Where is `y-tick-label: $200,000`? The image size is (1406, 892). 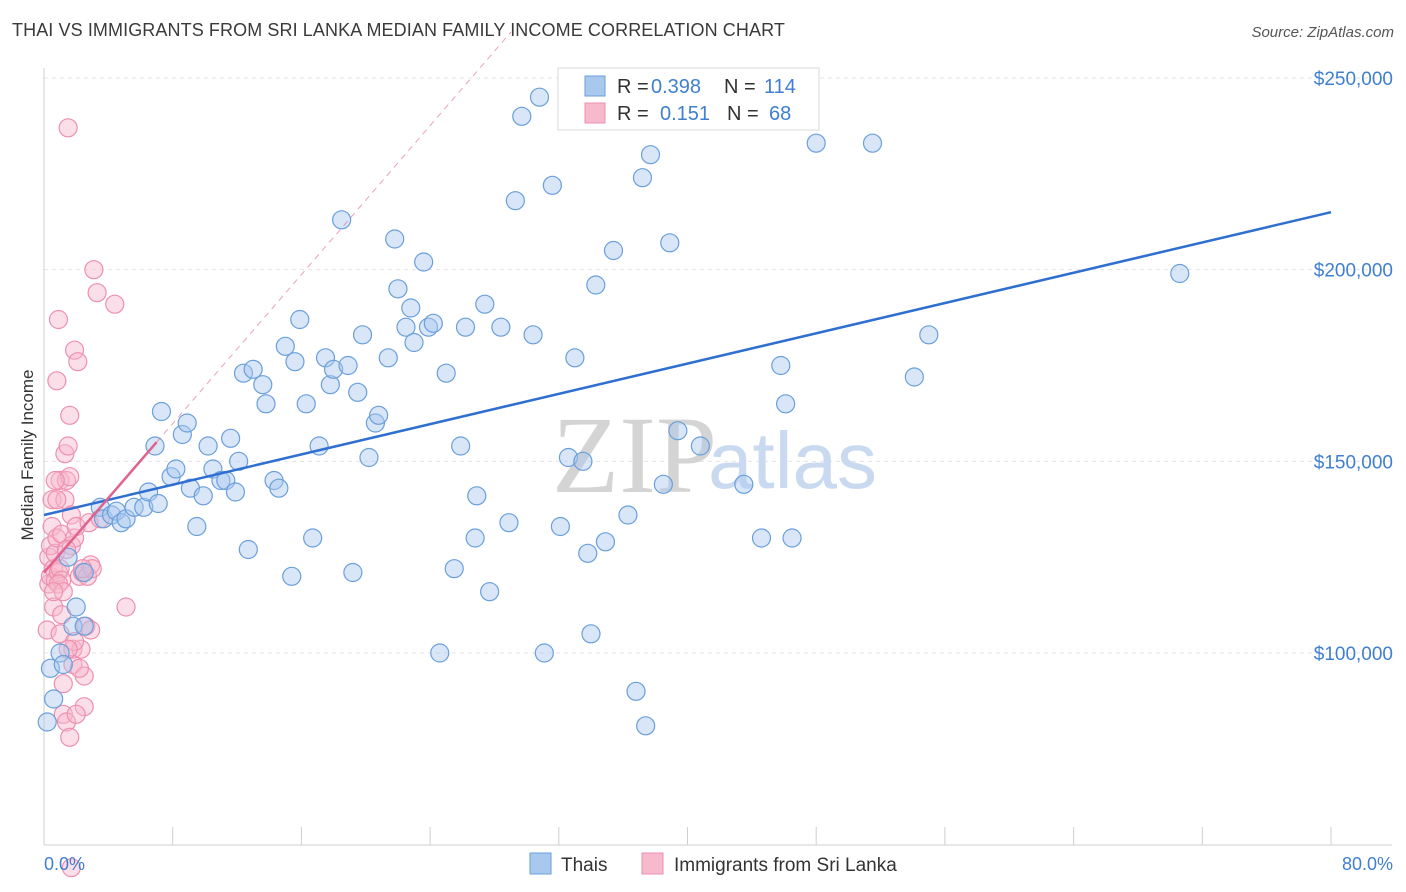 y-tick-label: $200,000 is located at coordinates (1353, 271).